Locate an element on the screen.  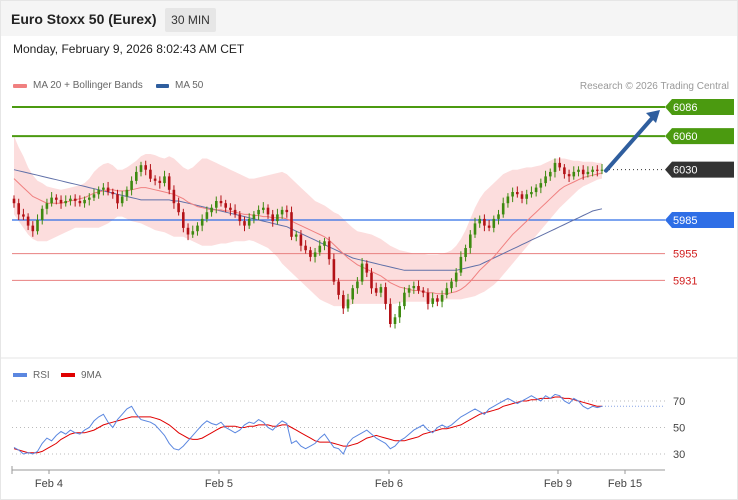
legend-ma50-label: MA 50 is located at coordinates (189, 85).